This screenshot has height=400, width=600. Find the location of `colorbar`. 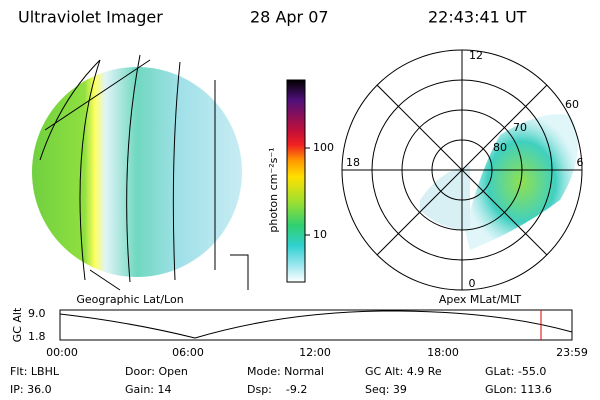

colorbar is located at coordinates (296, 181).